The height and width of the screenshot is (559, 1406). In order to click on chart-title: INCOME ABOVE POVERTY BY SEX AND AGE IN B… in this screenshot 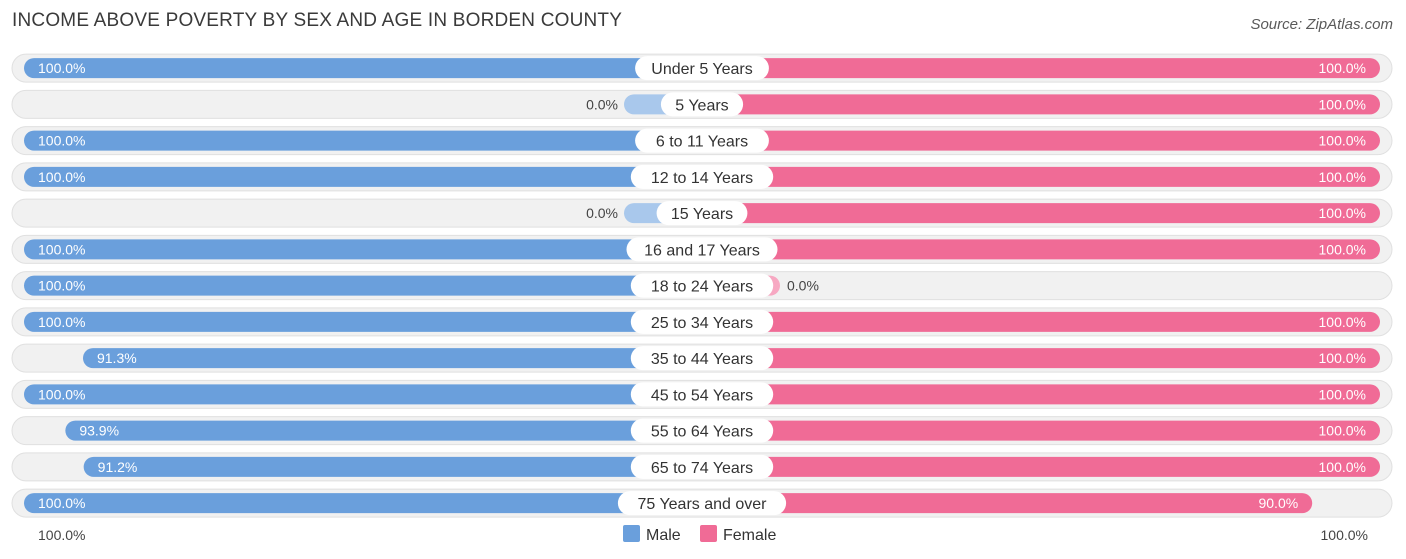, I will do `click(317, 20)`.